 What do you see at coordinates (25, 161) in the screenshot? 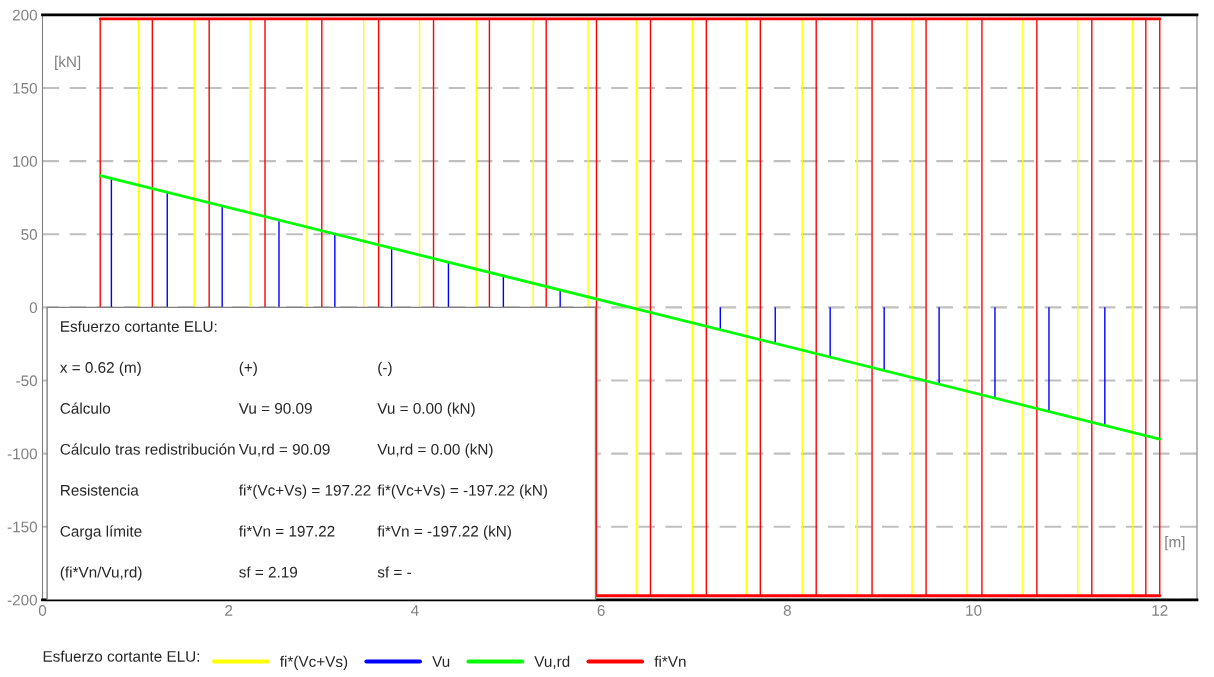
I see `y-tick-label: 100` at bounding box center [25, 161].